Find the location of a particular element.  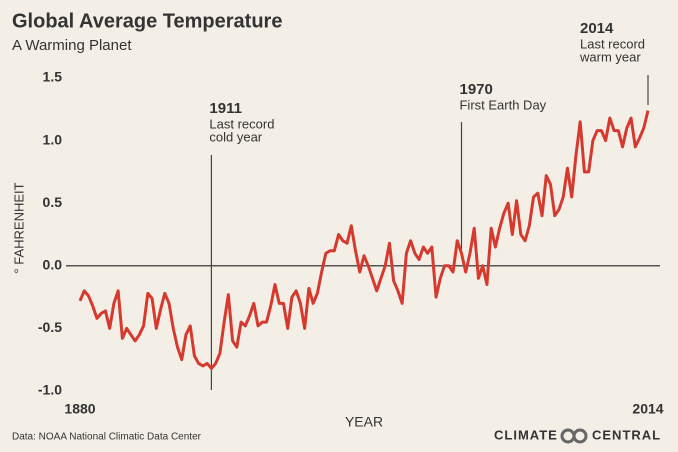

x-axis-label: YEAR is located at coordinates (364, 422).